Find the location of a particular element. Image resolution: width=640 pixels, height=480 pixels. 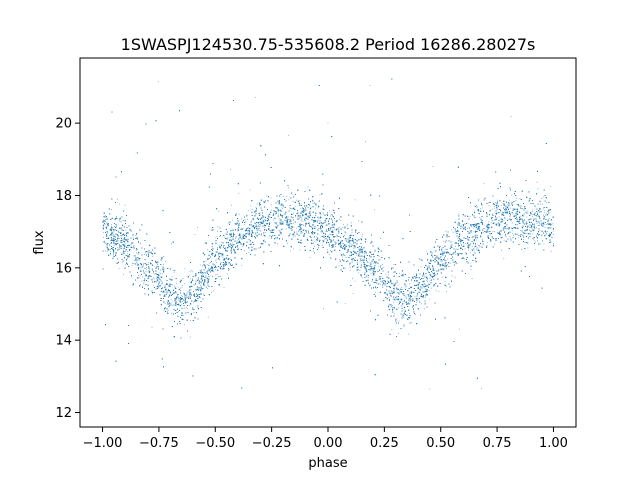

y-axis-label: flux is located at coordinates (39, 242).